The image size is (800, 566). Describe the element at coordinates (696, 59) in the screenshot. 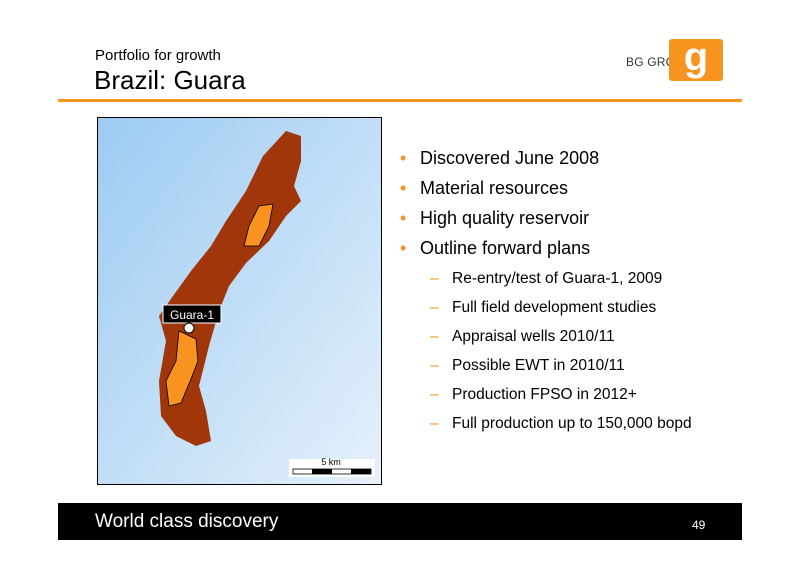

I see `logo-mark: g` at that location.